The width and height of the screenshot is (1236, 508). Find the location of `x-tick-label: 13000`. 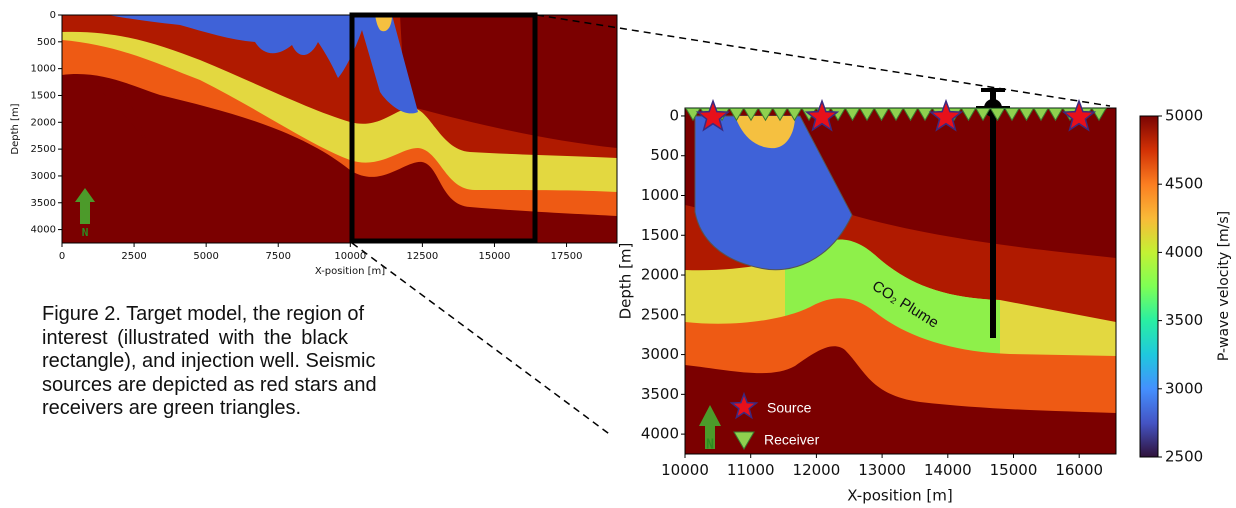

x-tick-label: 13000 is located at coordinates (882, 470).